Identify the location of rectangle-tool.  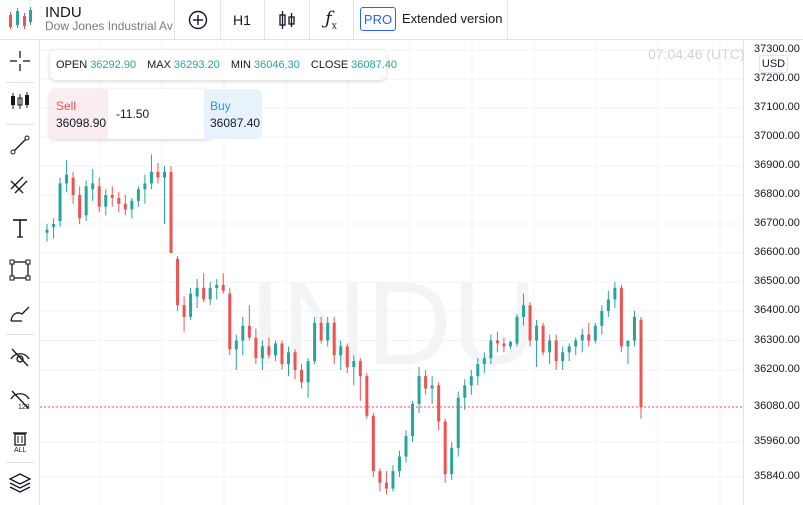
(20, 270).